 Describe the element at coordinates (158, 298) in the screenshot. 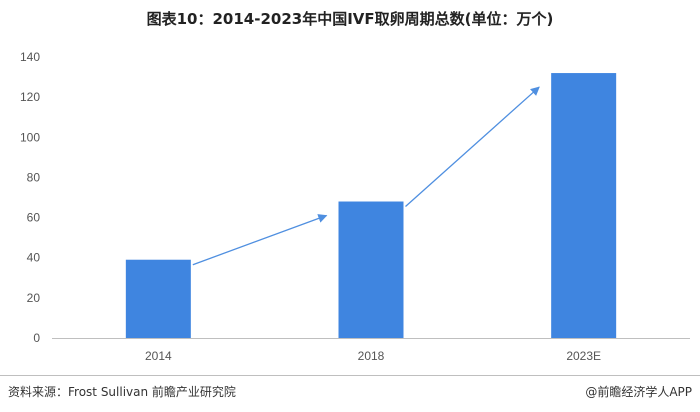

I see `bar-2014` at that location.